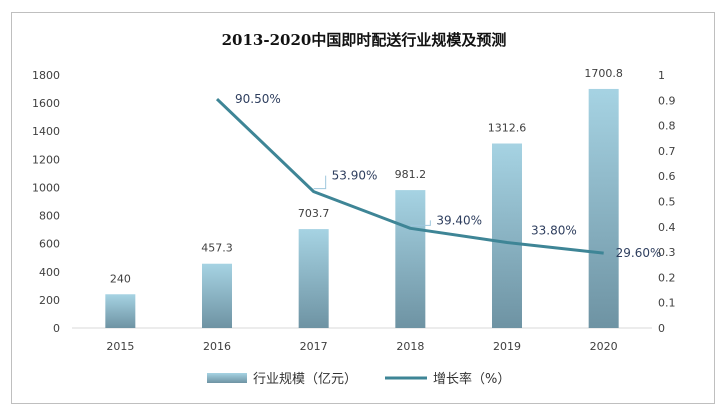 The image size is (728, 415). What do you see at coordinates (667, 252) in the screenshot?
I see `right-tick-label: 0.3` at bounding box center [667, 252].